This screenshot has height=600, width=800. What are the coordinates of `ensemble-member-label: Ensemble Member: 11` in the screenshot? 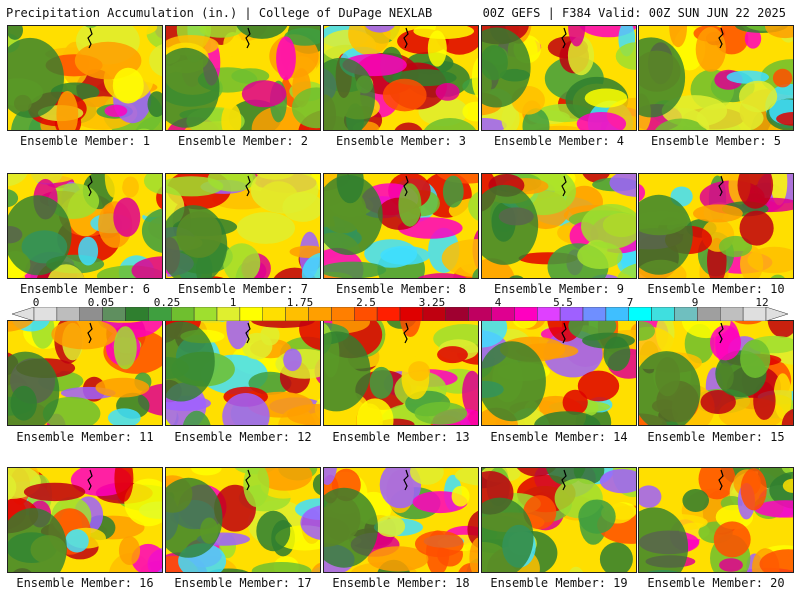 It's located at (85, 437).